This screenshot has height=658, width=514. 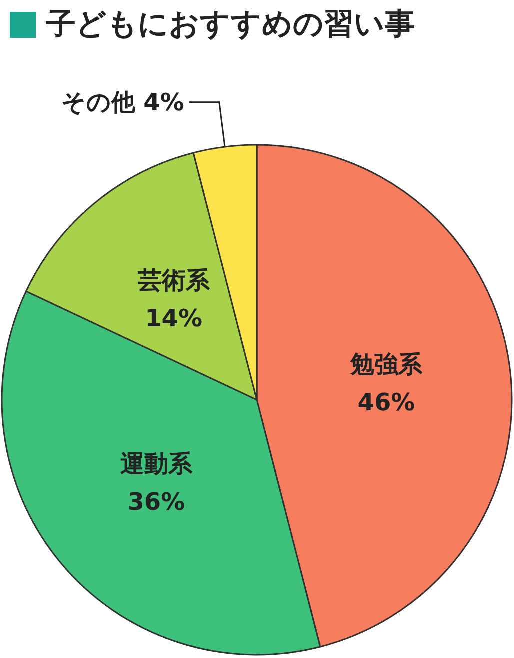 I want to click on slice-label: 勉強系, so click(x=386, y=364).